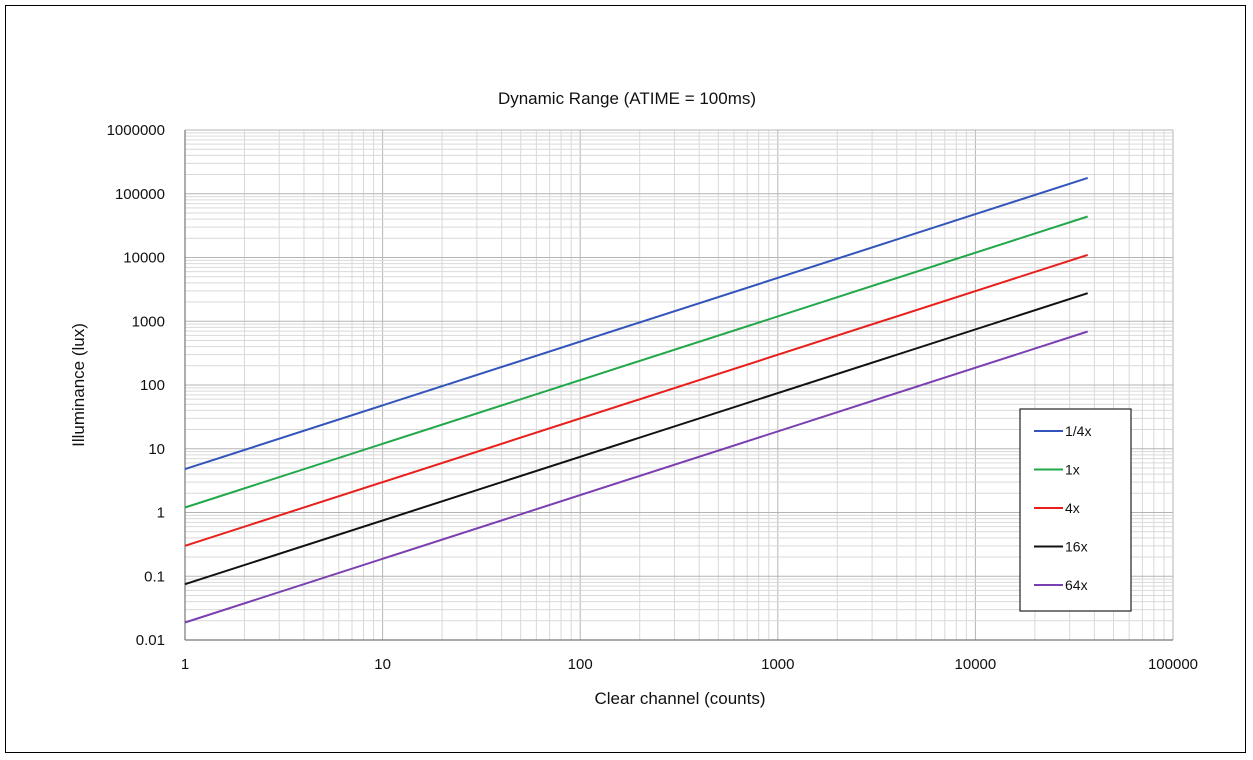  Describe the element at coordinates (148, 321) in the screenshot. I see `y-tick-label: 1000` at that location.